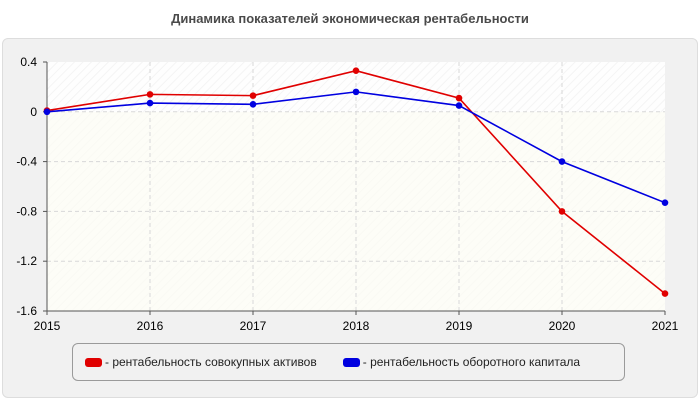 The height and width of the screenshot is (400, 700). I want to click on y-axis-ticks: 0.4 0 -0.4 -0.8 -1.2 -1.6, so click(31, 186).